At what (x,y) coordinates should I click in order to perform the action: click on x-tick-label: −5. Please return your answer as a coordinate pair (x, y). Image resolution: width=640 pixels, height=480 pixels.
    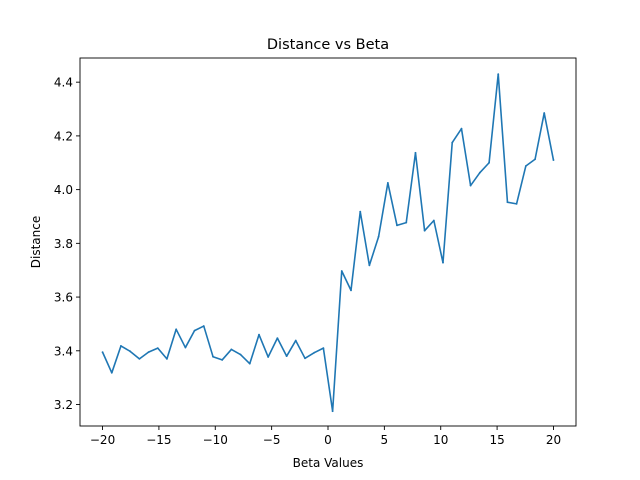
    Looking at the image, I should click on (272, 440).